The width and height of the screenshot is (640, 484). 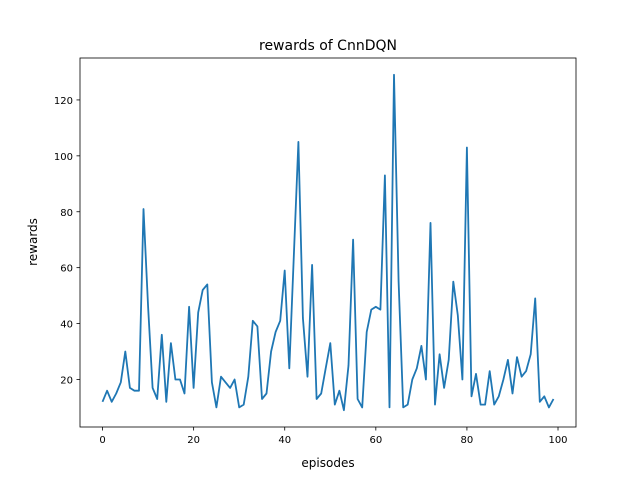 What do you see at coordinates (66, 213) in the screenshot?
I see `y-tick-label: 80` at bounding box center [66, 213].